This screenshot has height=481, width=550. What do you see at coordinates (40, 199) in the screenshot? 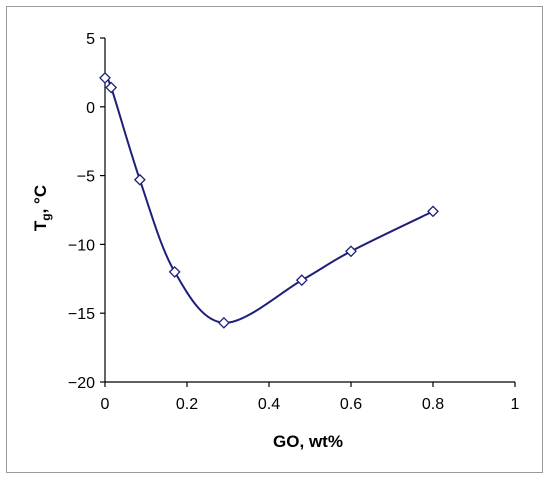
I see `y-axis-title-unit: , °C` at bounding box center [40, 199].